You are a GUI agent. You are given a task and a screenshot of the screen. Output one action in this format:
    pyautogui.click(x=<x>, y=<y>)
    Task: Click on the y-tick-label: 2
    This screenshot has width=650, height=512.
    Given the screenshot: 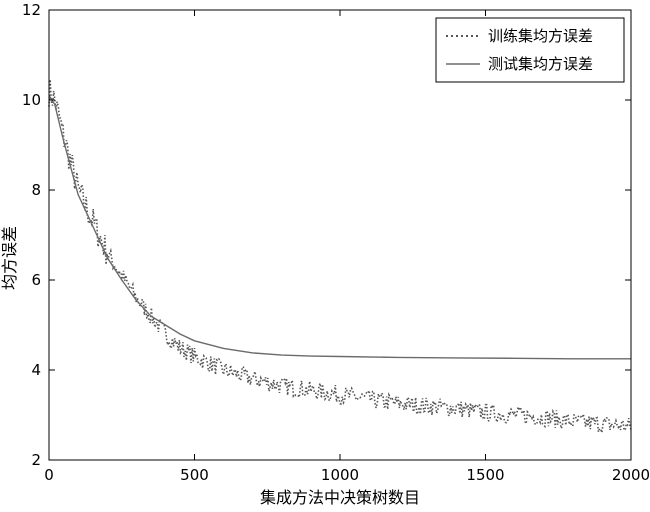 What is the action you would take?
    pyautogui.click(x=36, y=460)
    